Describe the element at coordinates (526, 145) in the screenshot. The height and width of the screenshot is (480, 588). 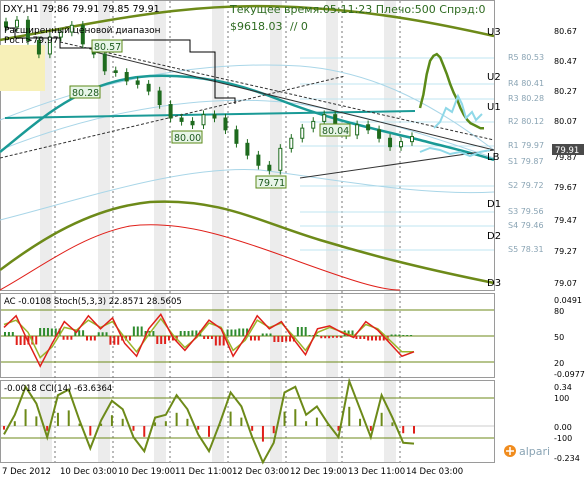
I see `pivot-label: R1 79.97` at that location.